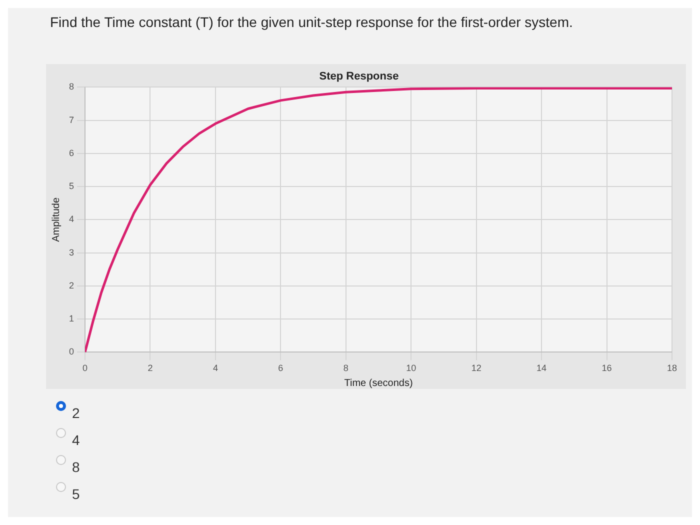 The width and height of the screenshot is (700, 525). What do you see at coordinates (311, 22) in the screenshot?
I see `text: Find the Time constant (T) for the given unit-step response for the first-order system.` at bounding box center [311, 22].